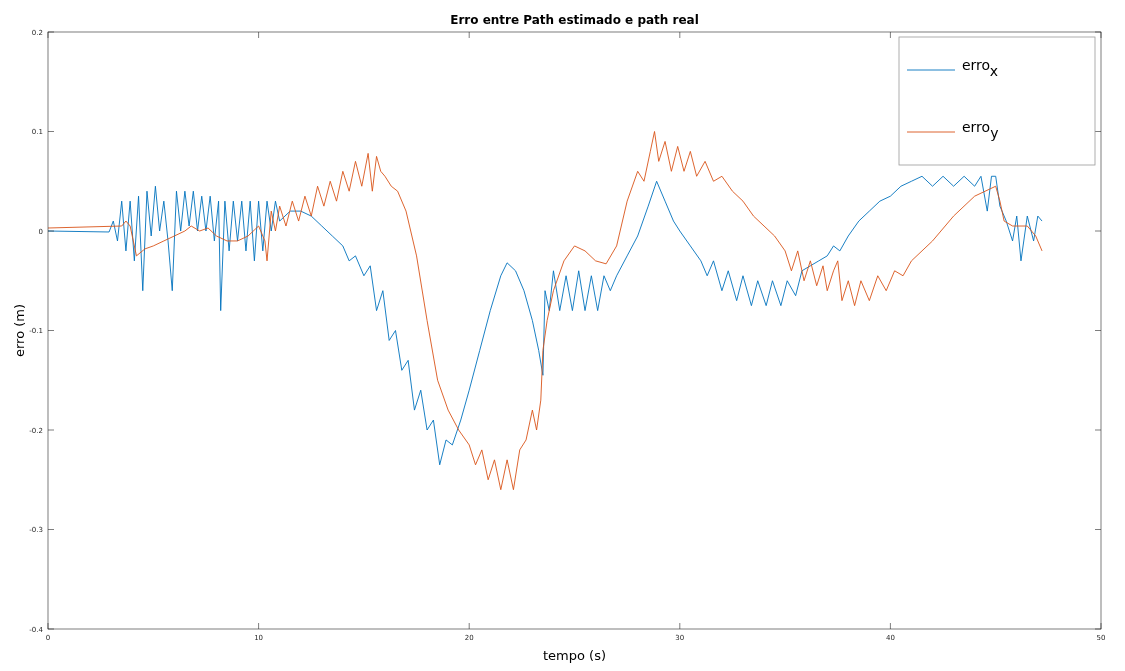 The height and width of the screenshot is (671, 1125). I want to click on y-axis-title: erro (m), so click(19, 330).